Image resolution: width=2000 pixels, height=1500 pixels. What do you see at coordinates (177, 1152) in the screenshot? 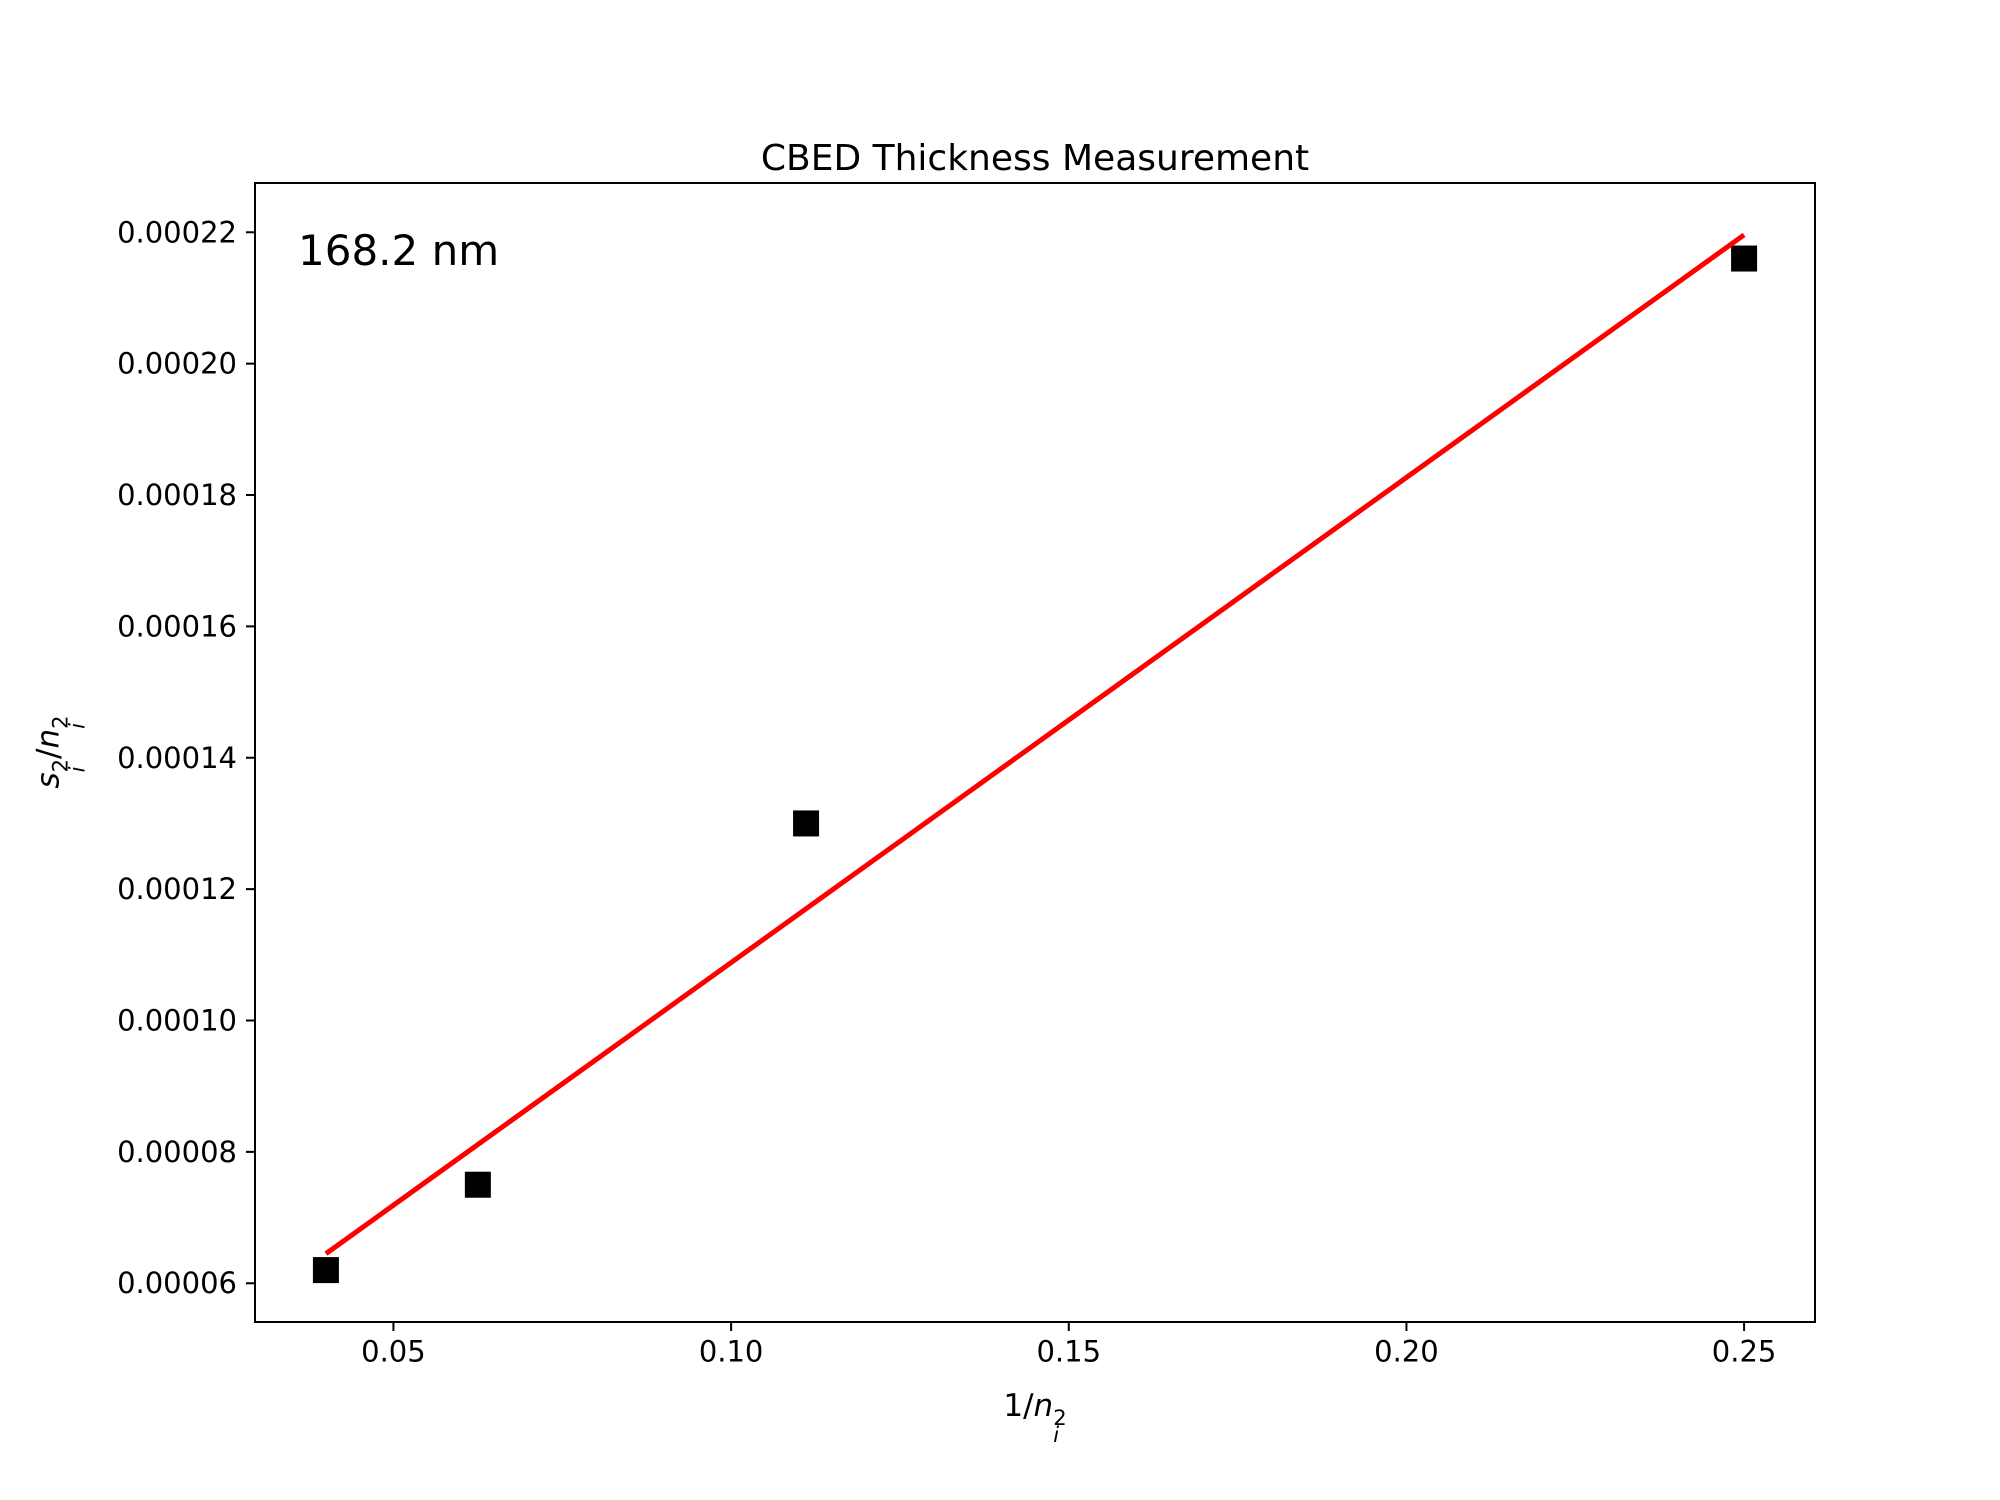
I see `y-tick-label: 0.00008` at bounding box center [177, 1152].